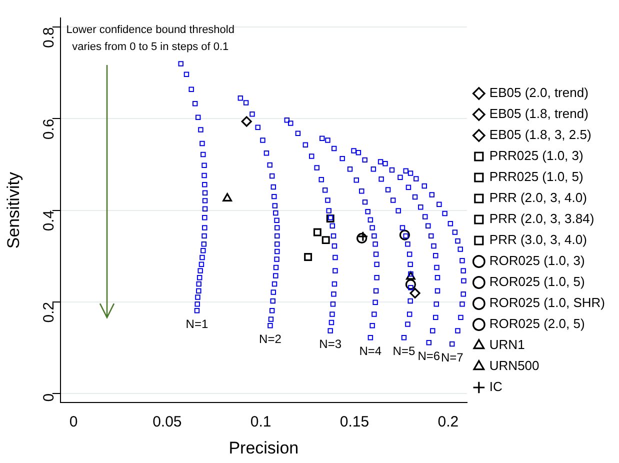  What do you see at coordinates (429, 355) in the screenshot?
I see `annotation: N=6` at bounding box center [429, 355].